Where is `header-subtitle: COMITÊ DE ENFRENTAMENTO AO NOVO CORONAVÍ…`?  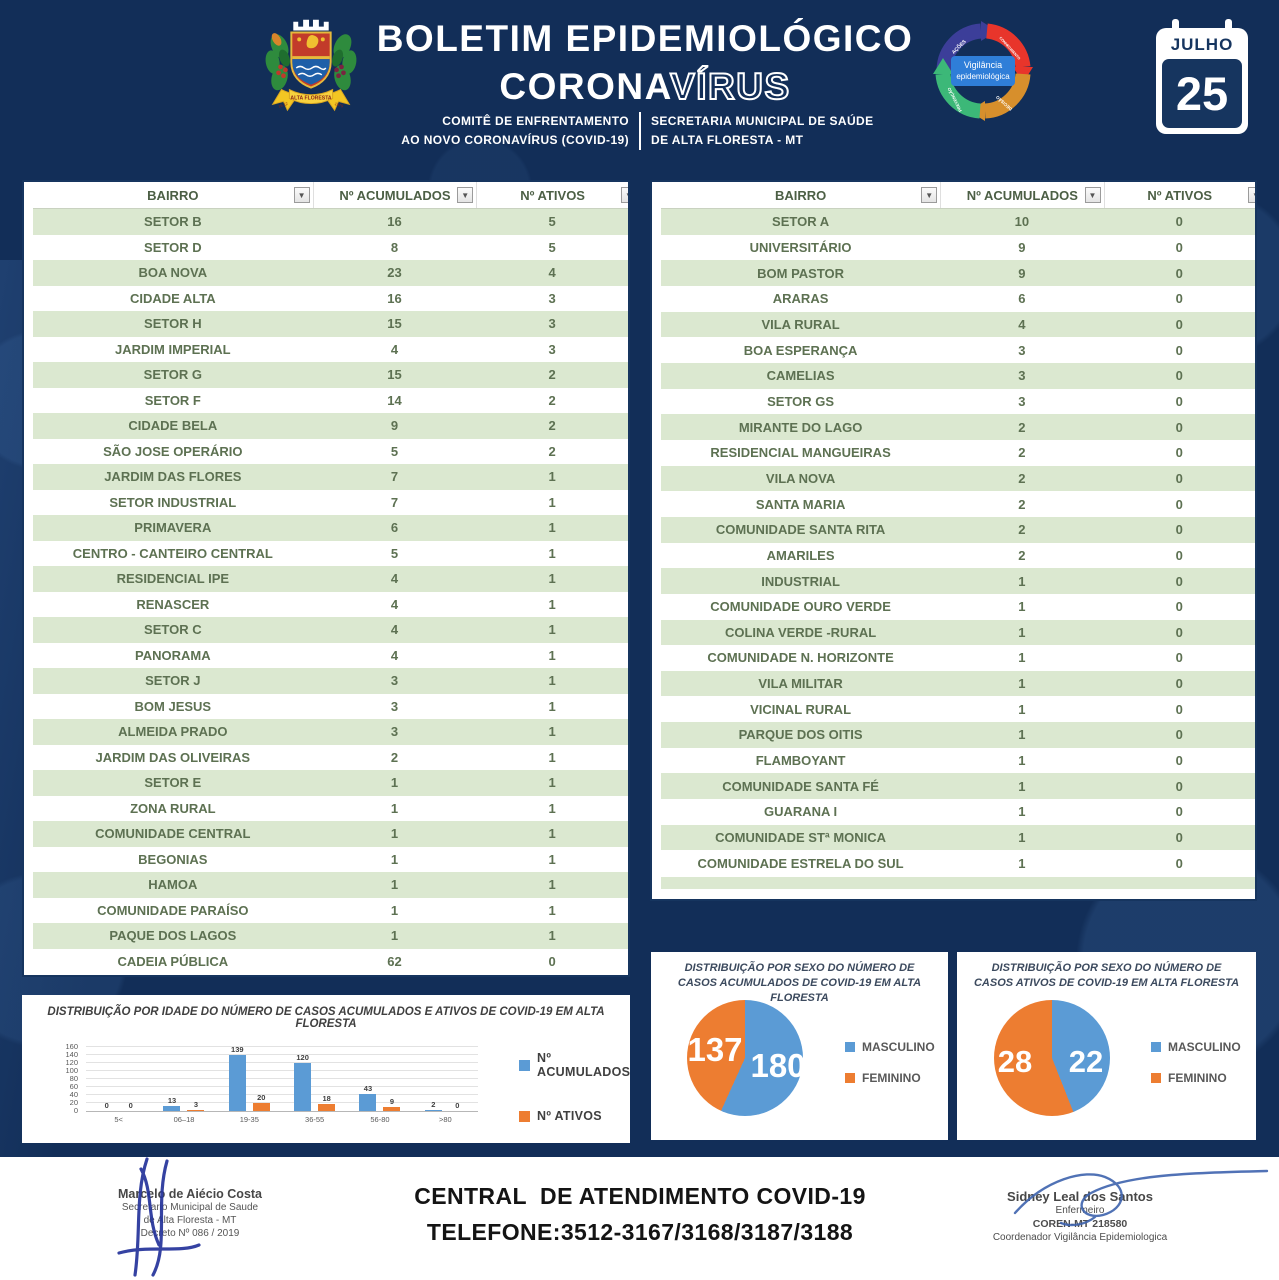
header-subtitle: COMITÊ DE ENFRENTAMENTO AO NOVO CORONAVÍ… is located at coordinates (640, 131).